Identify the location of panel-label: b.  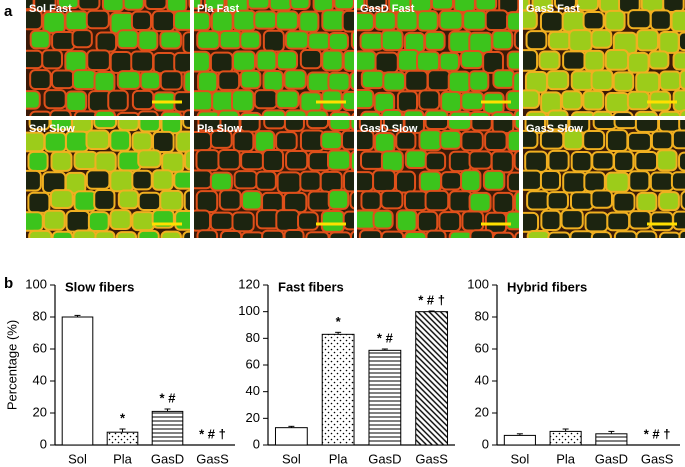
(8, 283).